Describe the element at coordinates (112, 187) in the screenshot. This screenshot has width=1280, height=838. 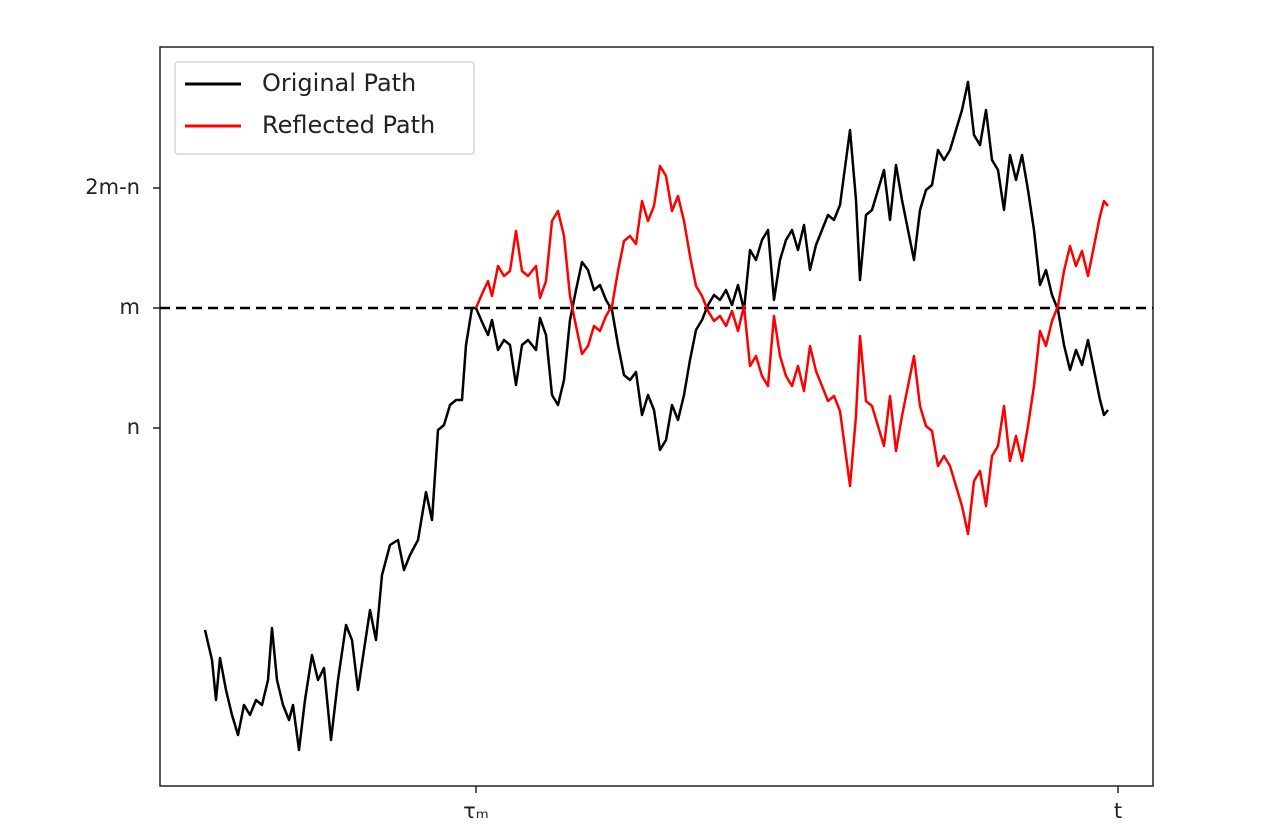
I see `y-tick-label: 2m-n` at that location.